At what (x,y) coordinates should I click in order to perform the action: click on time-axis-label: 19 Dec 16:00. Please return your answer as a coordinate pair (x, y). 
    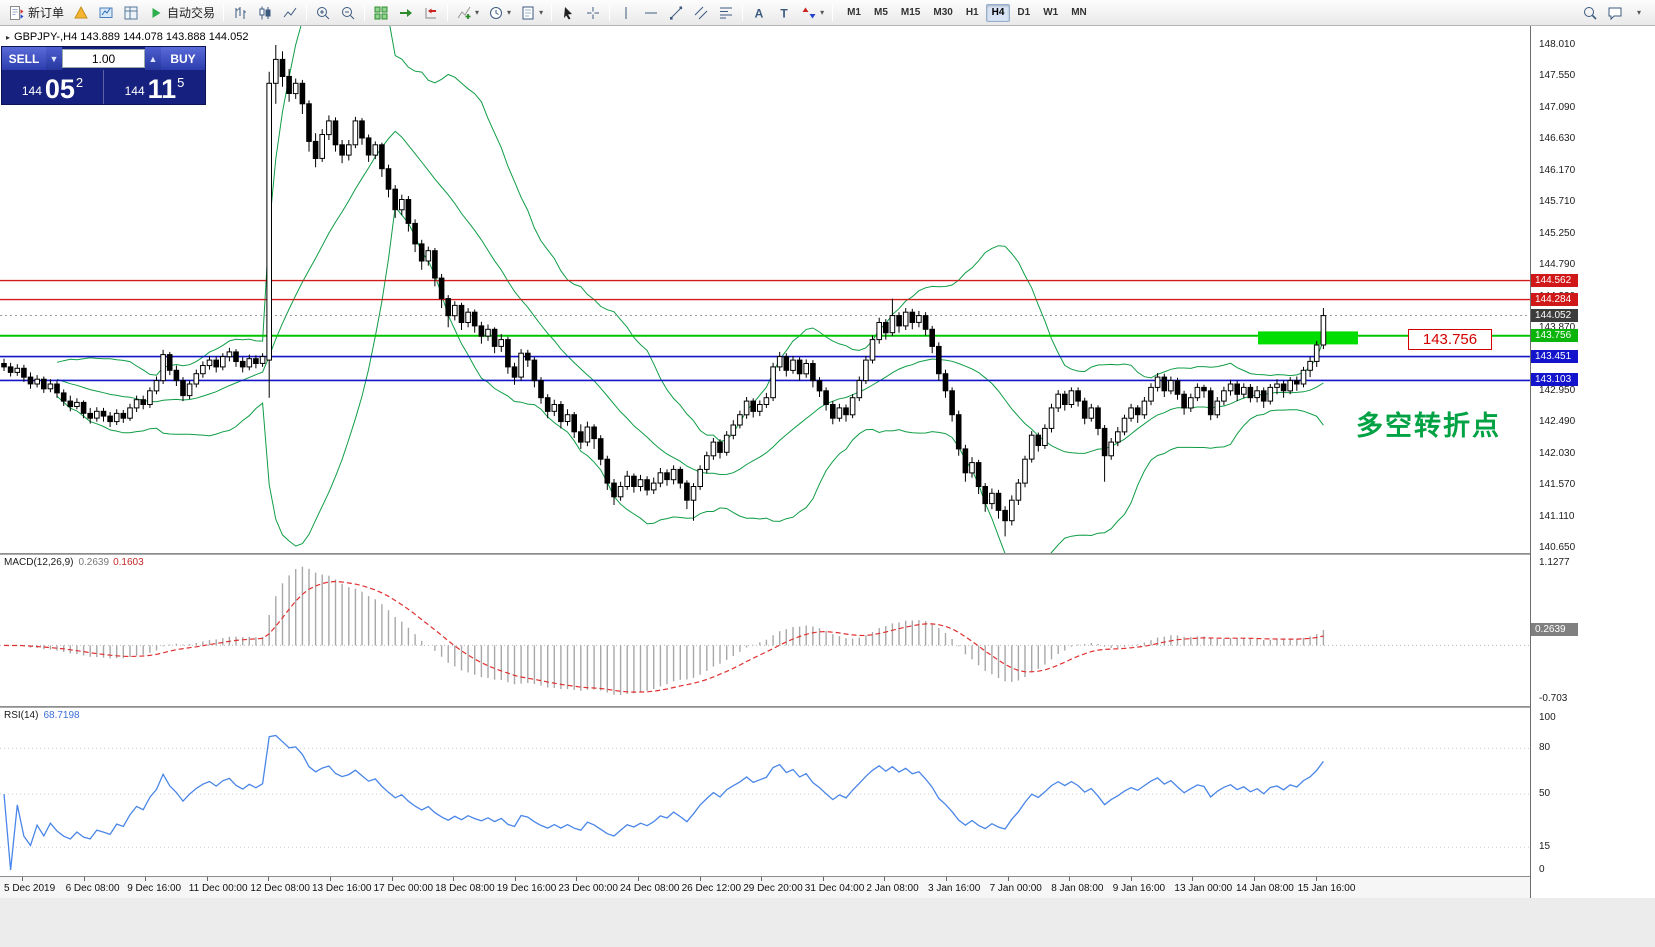
    Looking at the image, I should click on (526, 888).